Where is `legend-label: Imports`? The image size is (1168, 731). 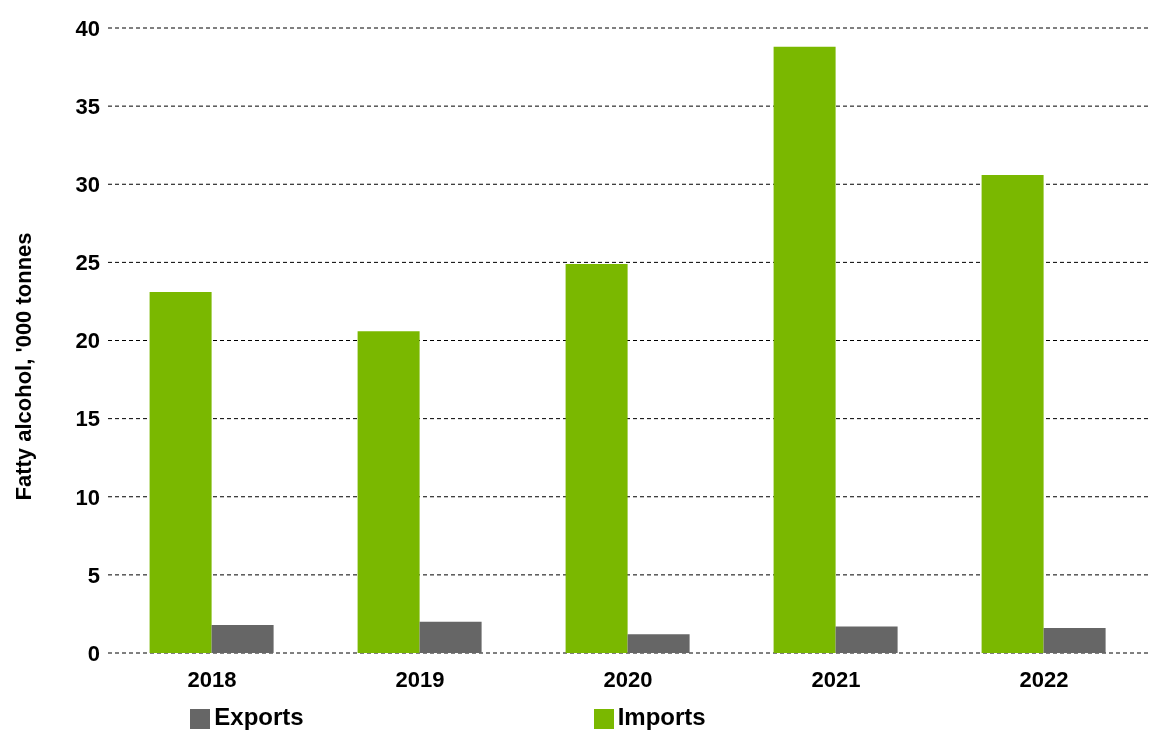
legend-label: Imports is located at coordinates (661, 716).